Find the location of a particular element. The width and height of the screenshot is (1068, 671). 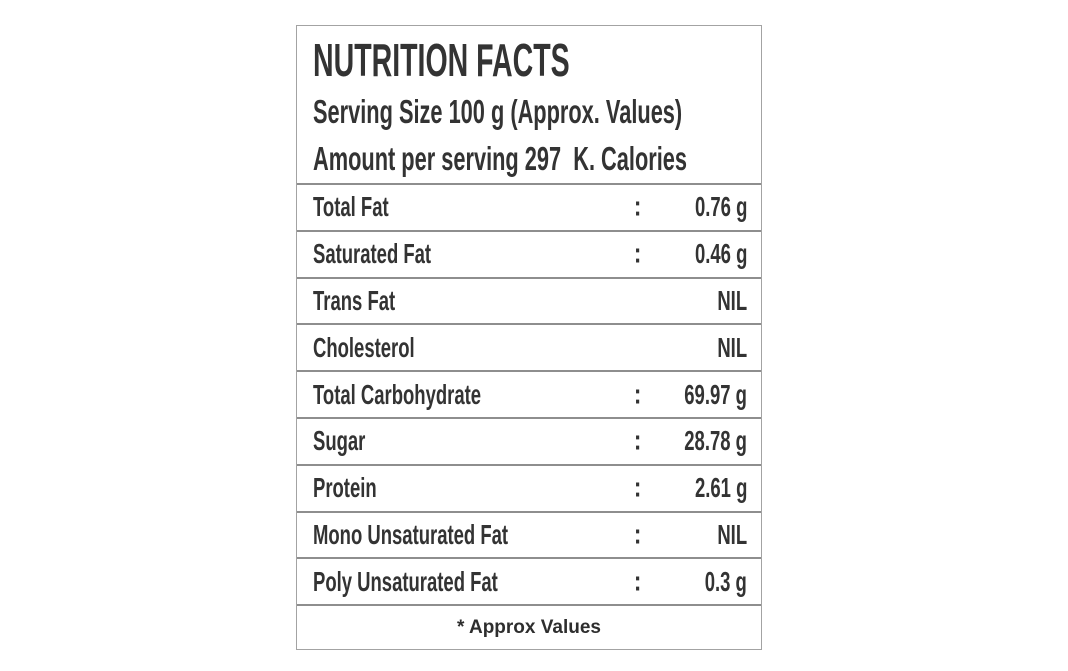

serving-size-line: Serving Size 100 g (Approx. Values) is located at coordinates (529, 111).